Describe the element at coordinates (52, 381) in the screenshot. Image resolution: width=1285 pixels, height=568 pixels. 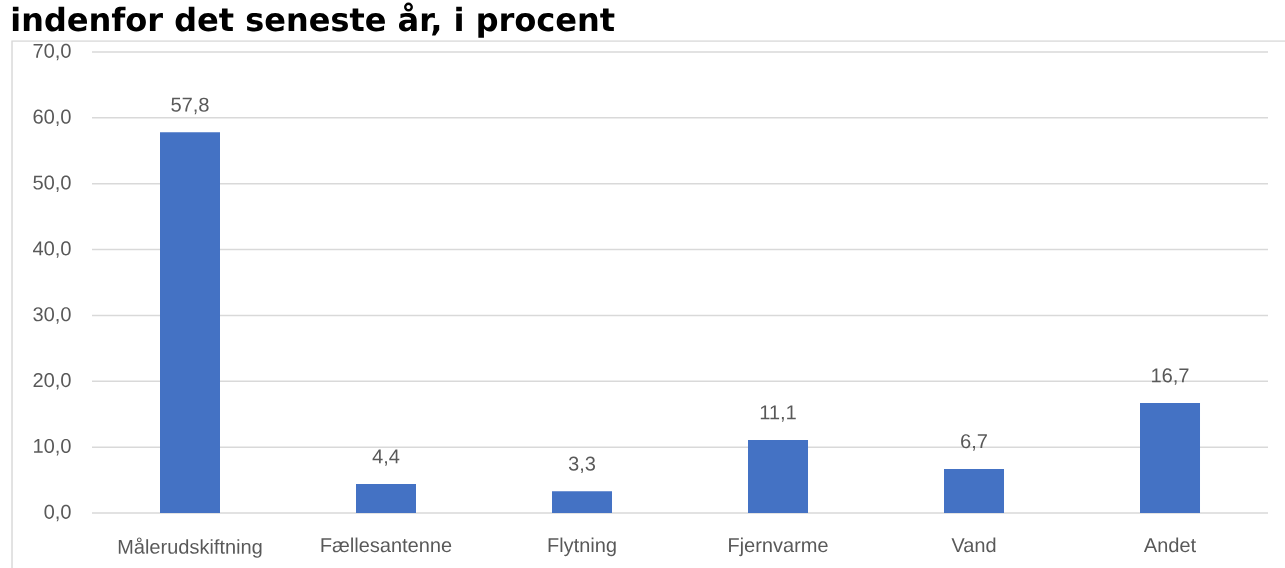
I see `y-tick-label: 20,0` at that location.